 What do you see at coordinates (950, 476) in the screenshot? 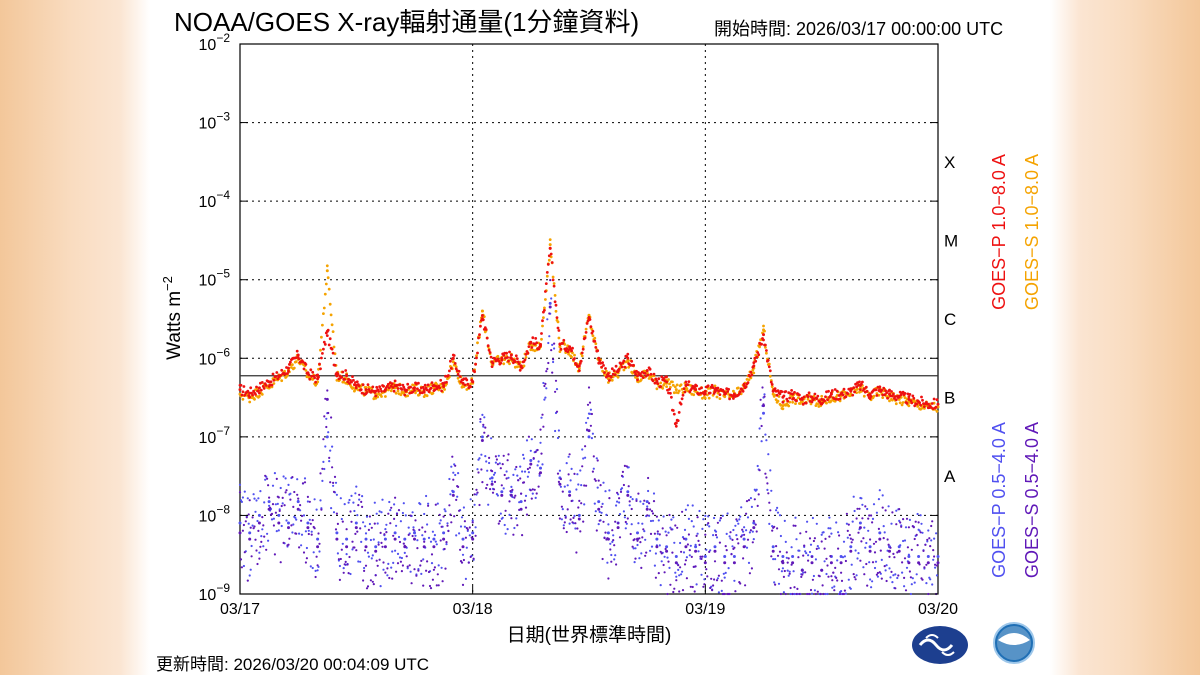
I see `flare-class-a: A` at bounding box center [950, 476].